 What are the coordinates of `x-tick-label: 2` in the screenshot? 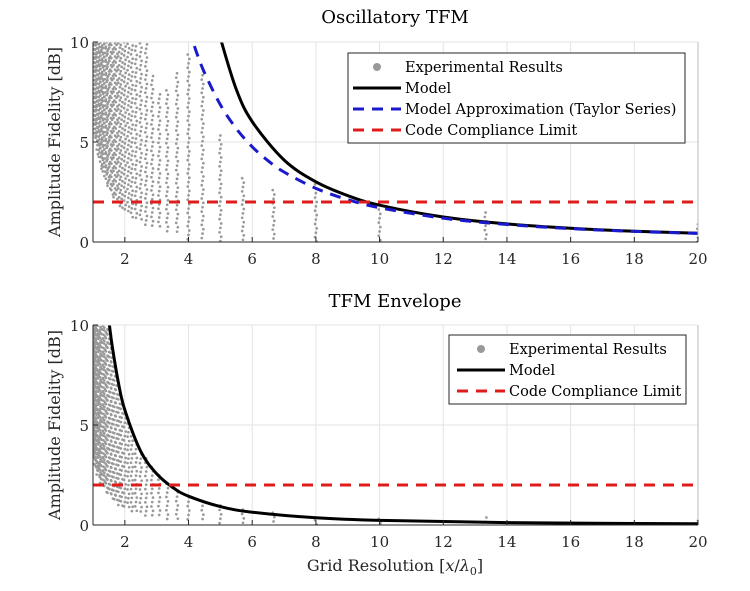 It's located at (125, 542).